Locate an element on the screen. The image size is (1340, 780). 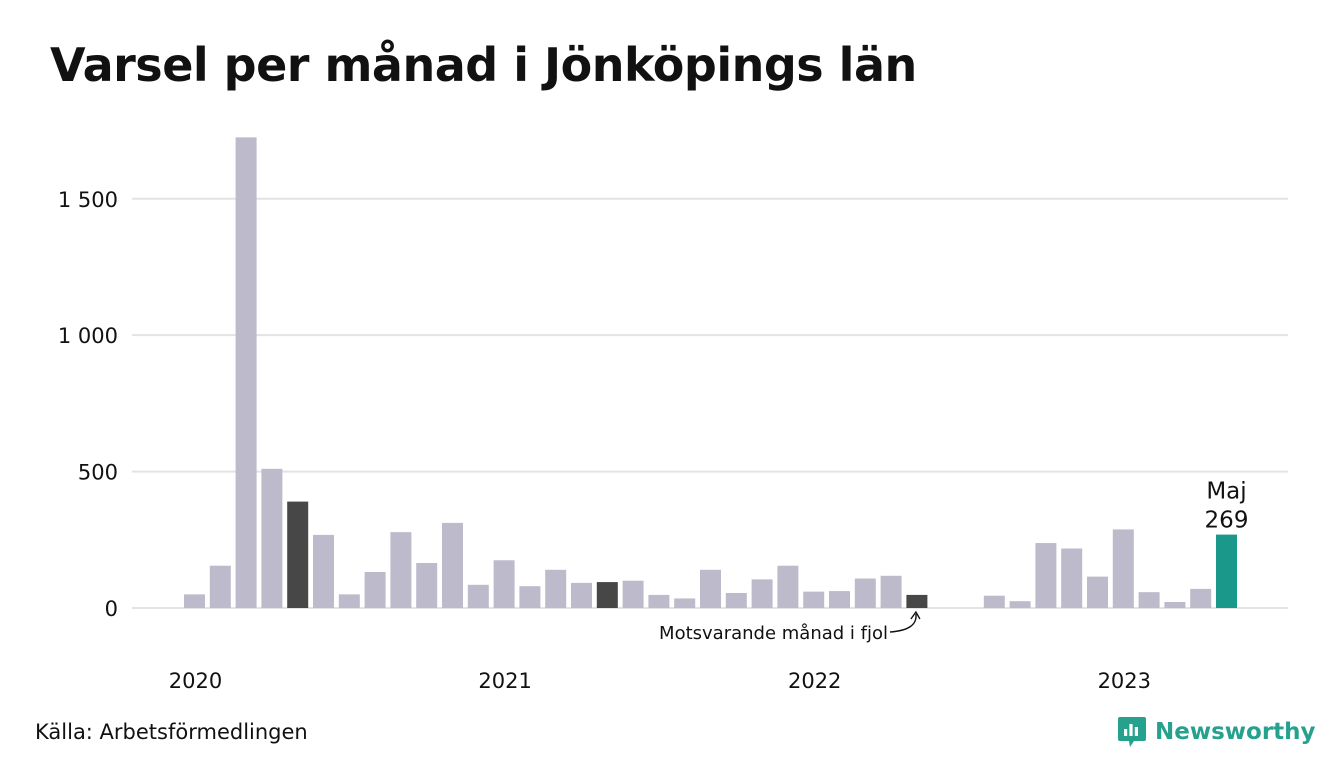
brand-logo: Newsworthy is located at coordinates (1216, 732).